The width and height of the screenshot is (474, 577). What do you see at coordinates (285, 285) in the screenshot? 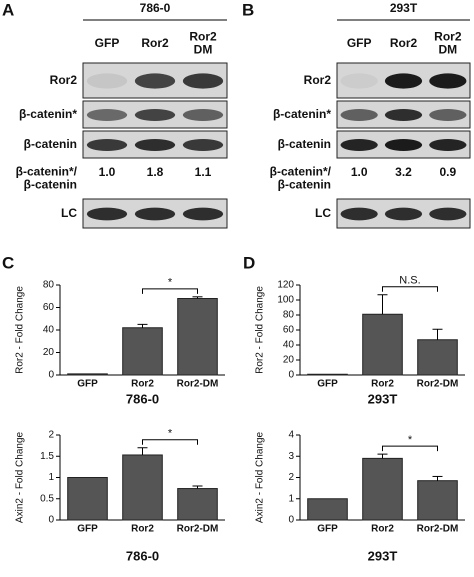
I see `y-tick-label: 120` at bounding box center [285, 285].